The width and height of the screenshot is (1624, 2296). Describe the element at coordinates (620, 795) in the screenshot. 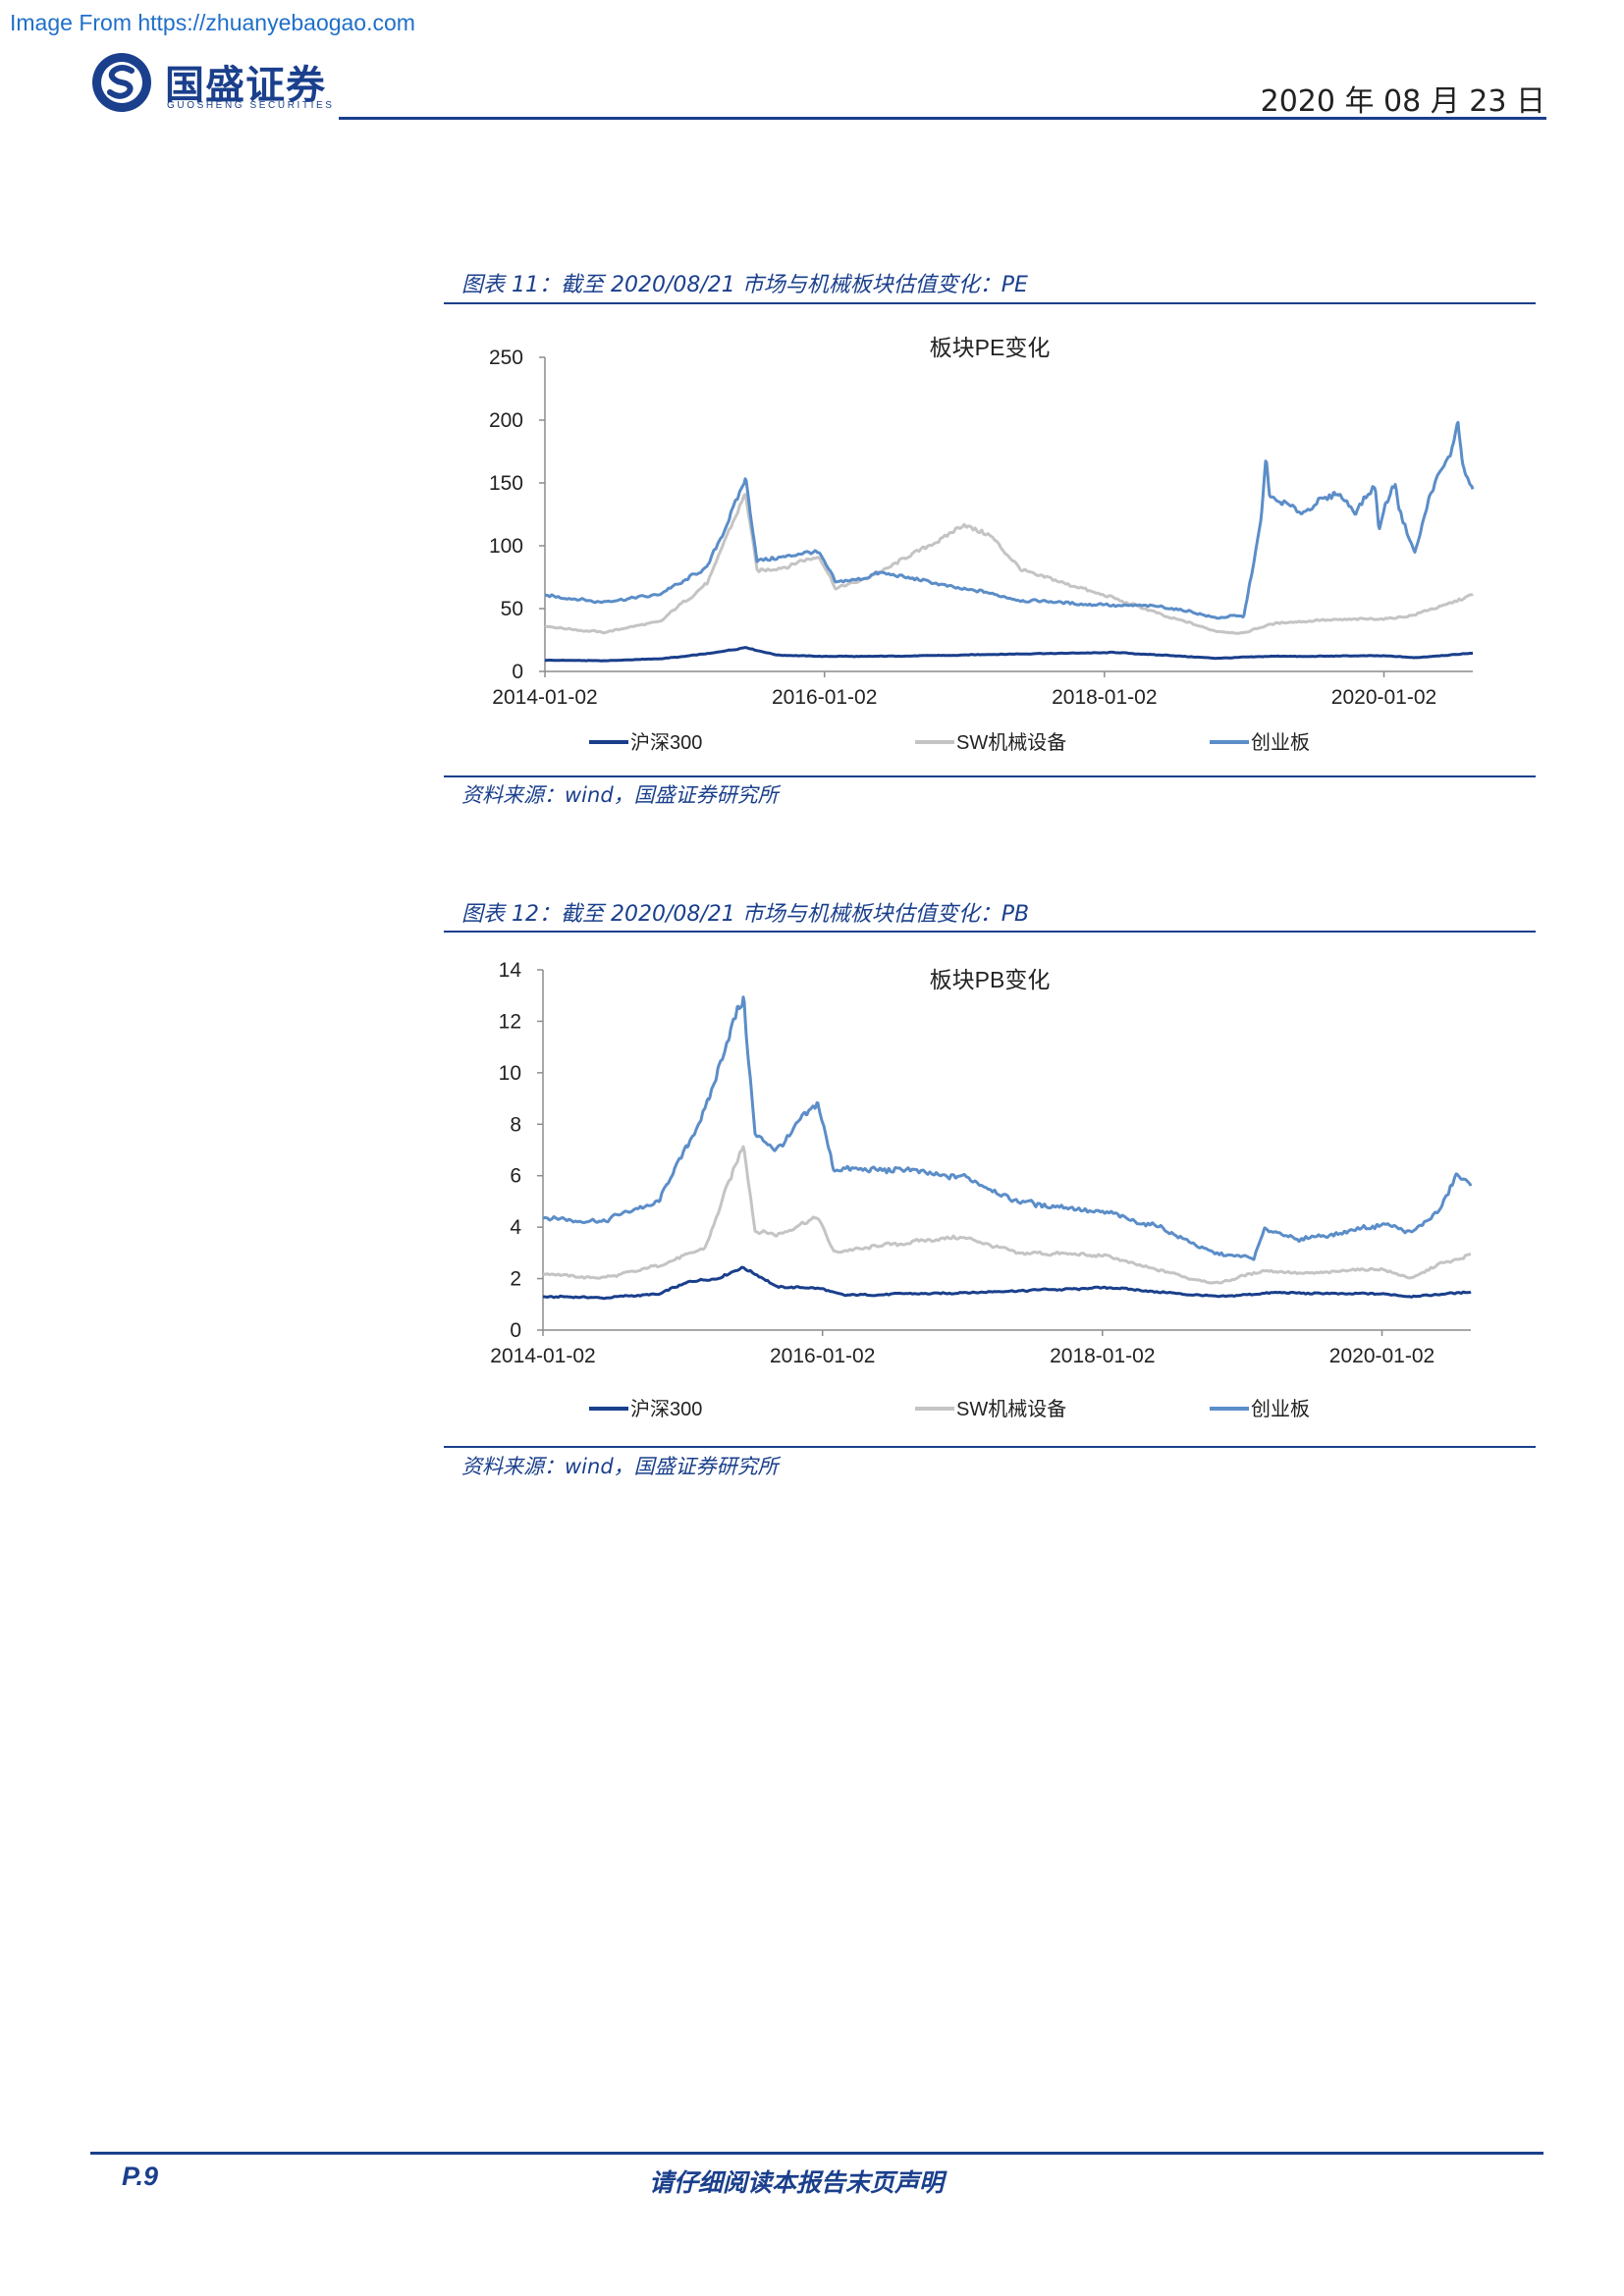

I see `figure-11-source: 资料来源：wind，国盛证券研究所` at that location.